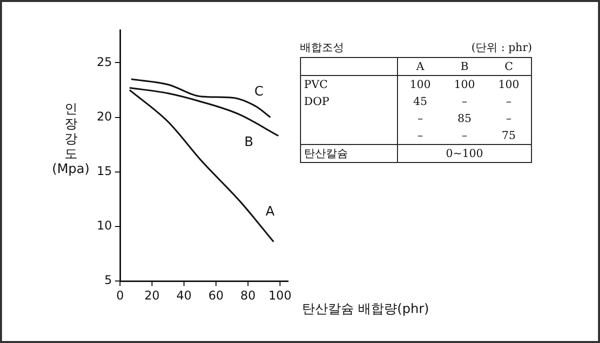  What do you see at coordinates (270, 212) in the screenshot?
I see `series-label: A` at bounding box center [270, 212].